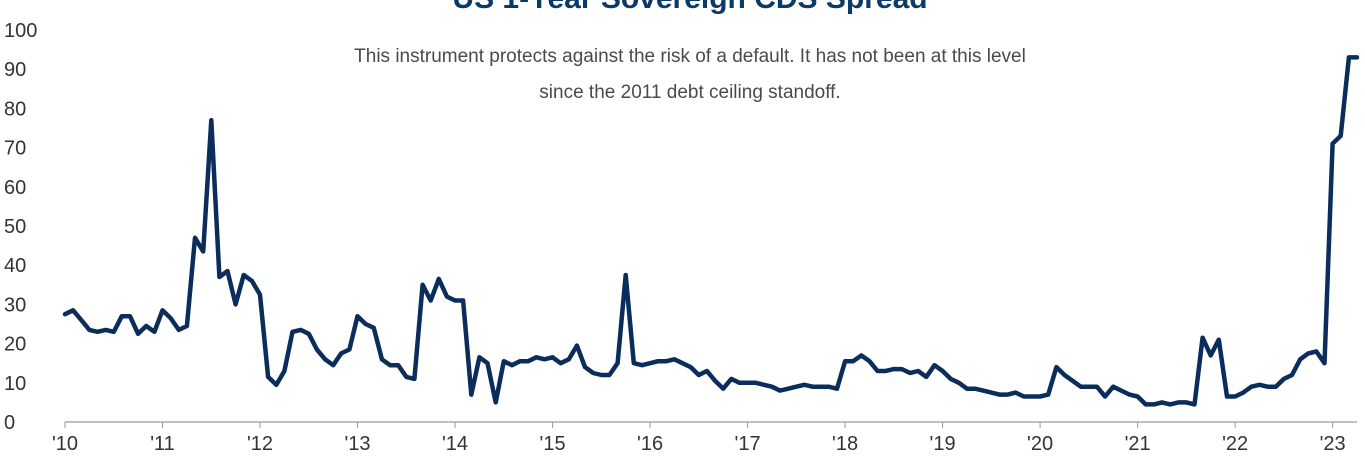 The width and height of the screenshot is (1365, 456). I want to click on x-tick-label: '17, so click(748, 444).